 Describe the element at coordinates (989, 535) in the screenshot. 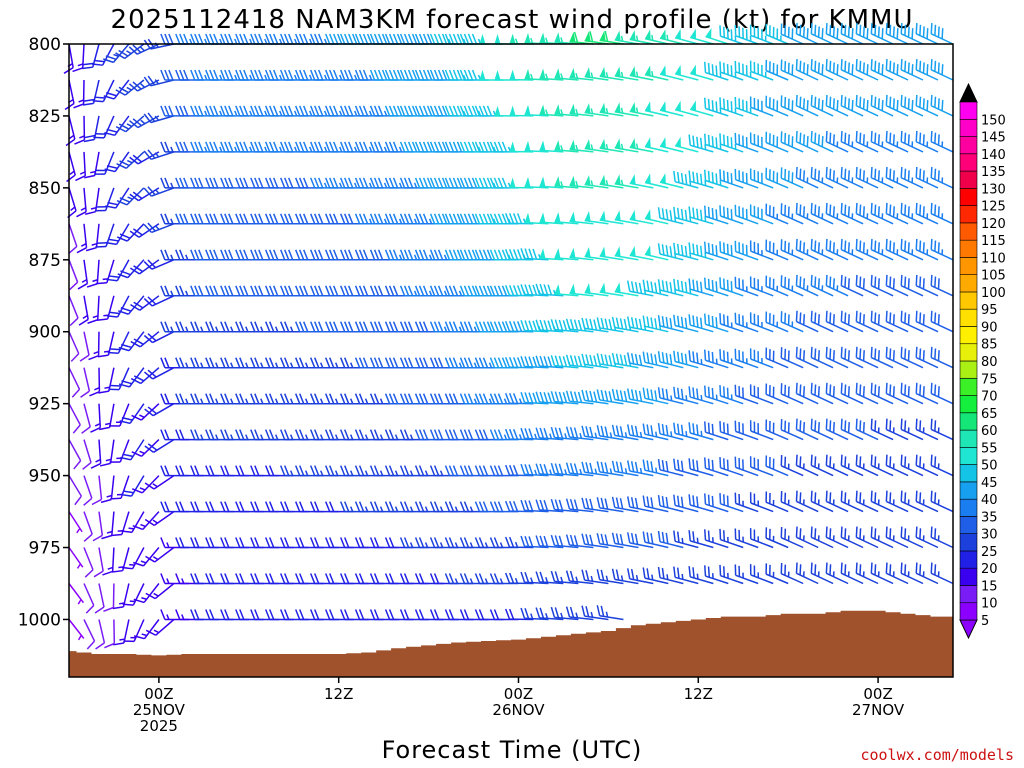

I see `colorbar-label: 30` at that location.